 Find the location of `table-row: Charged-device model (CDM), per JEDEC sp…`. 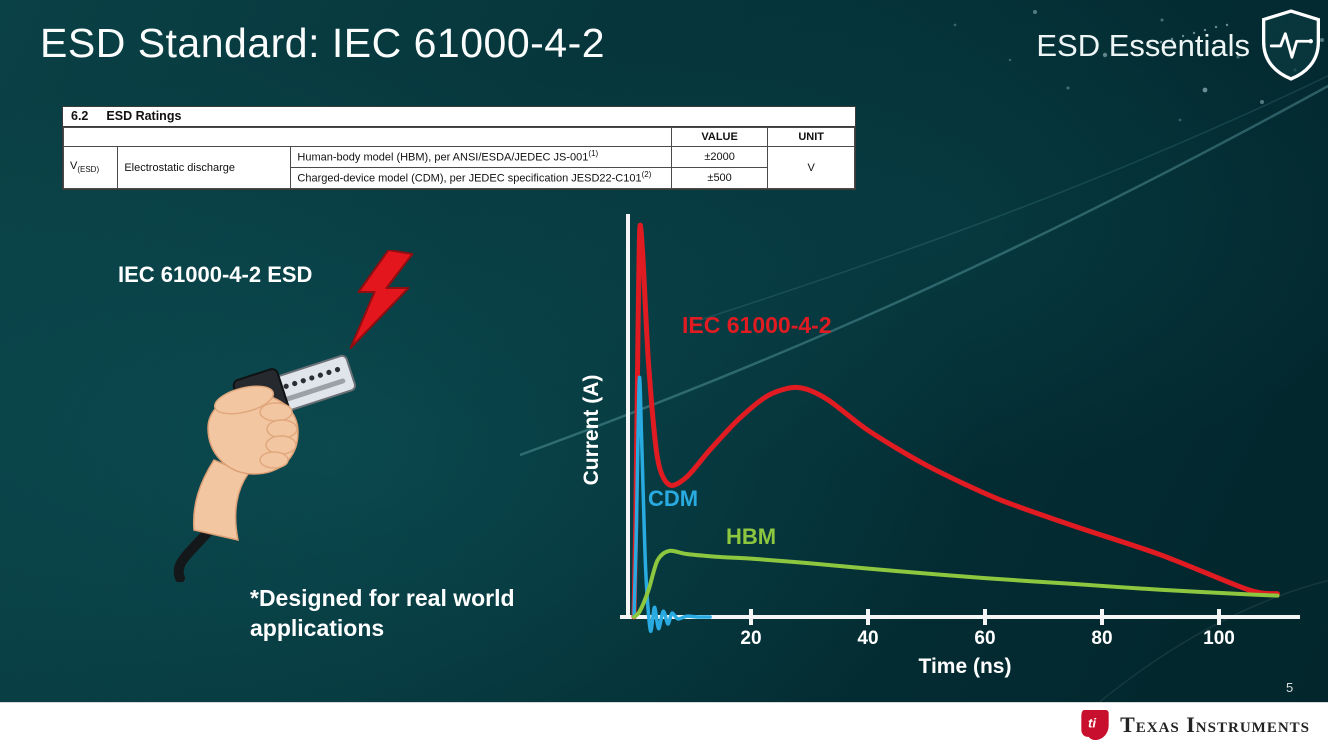

table-row: Charged-device model (CDM), per JEDEC sp… is located at coordinates (459, 178).